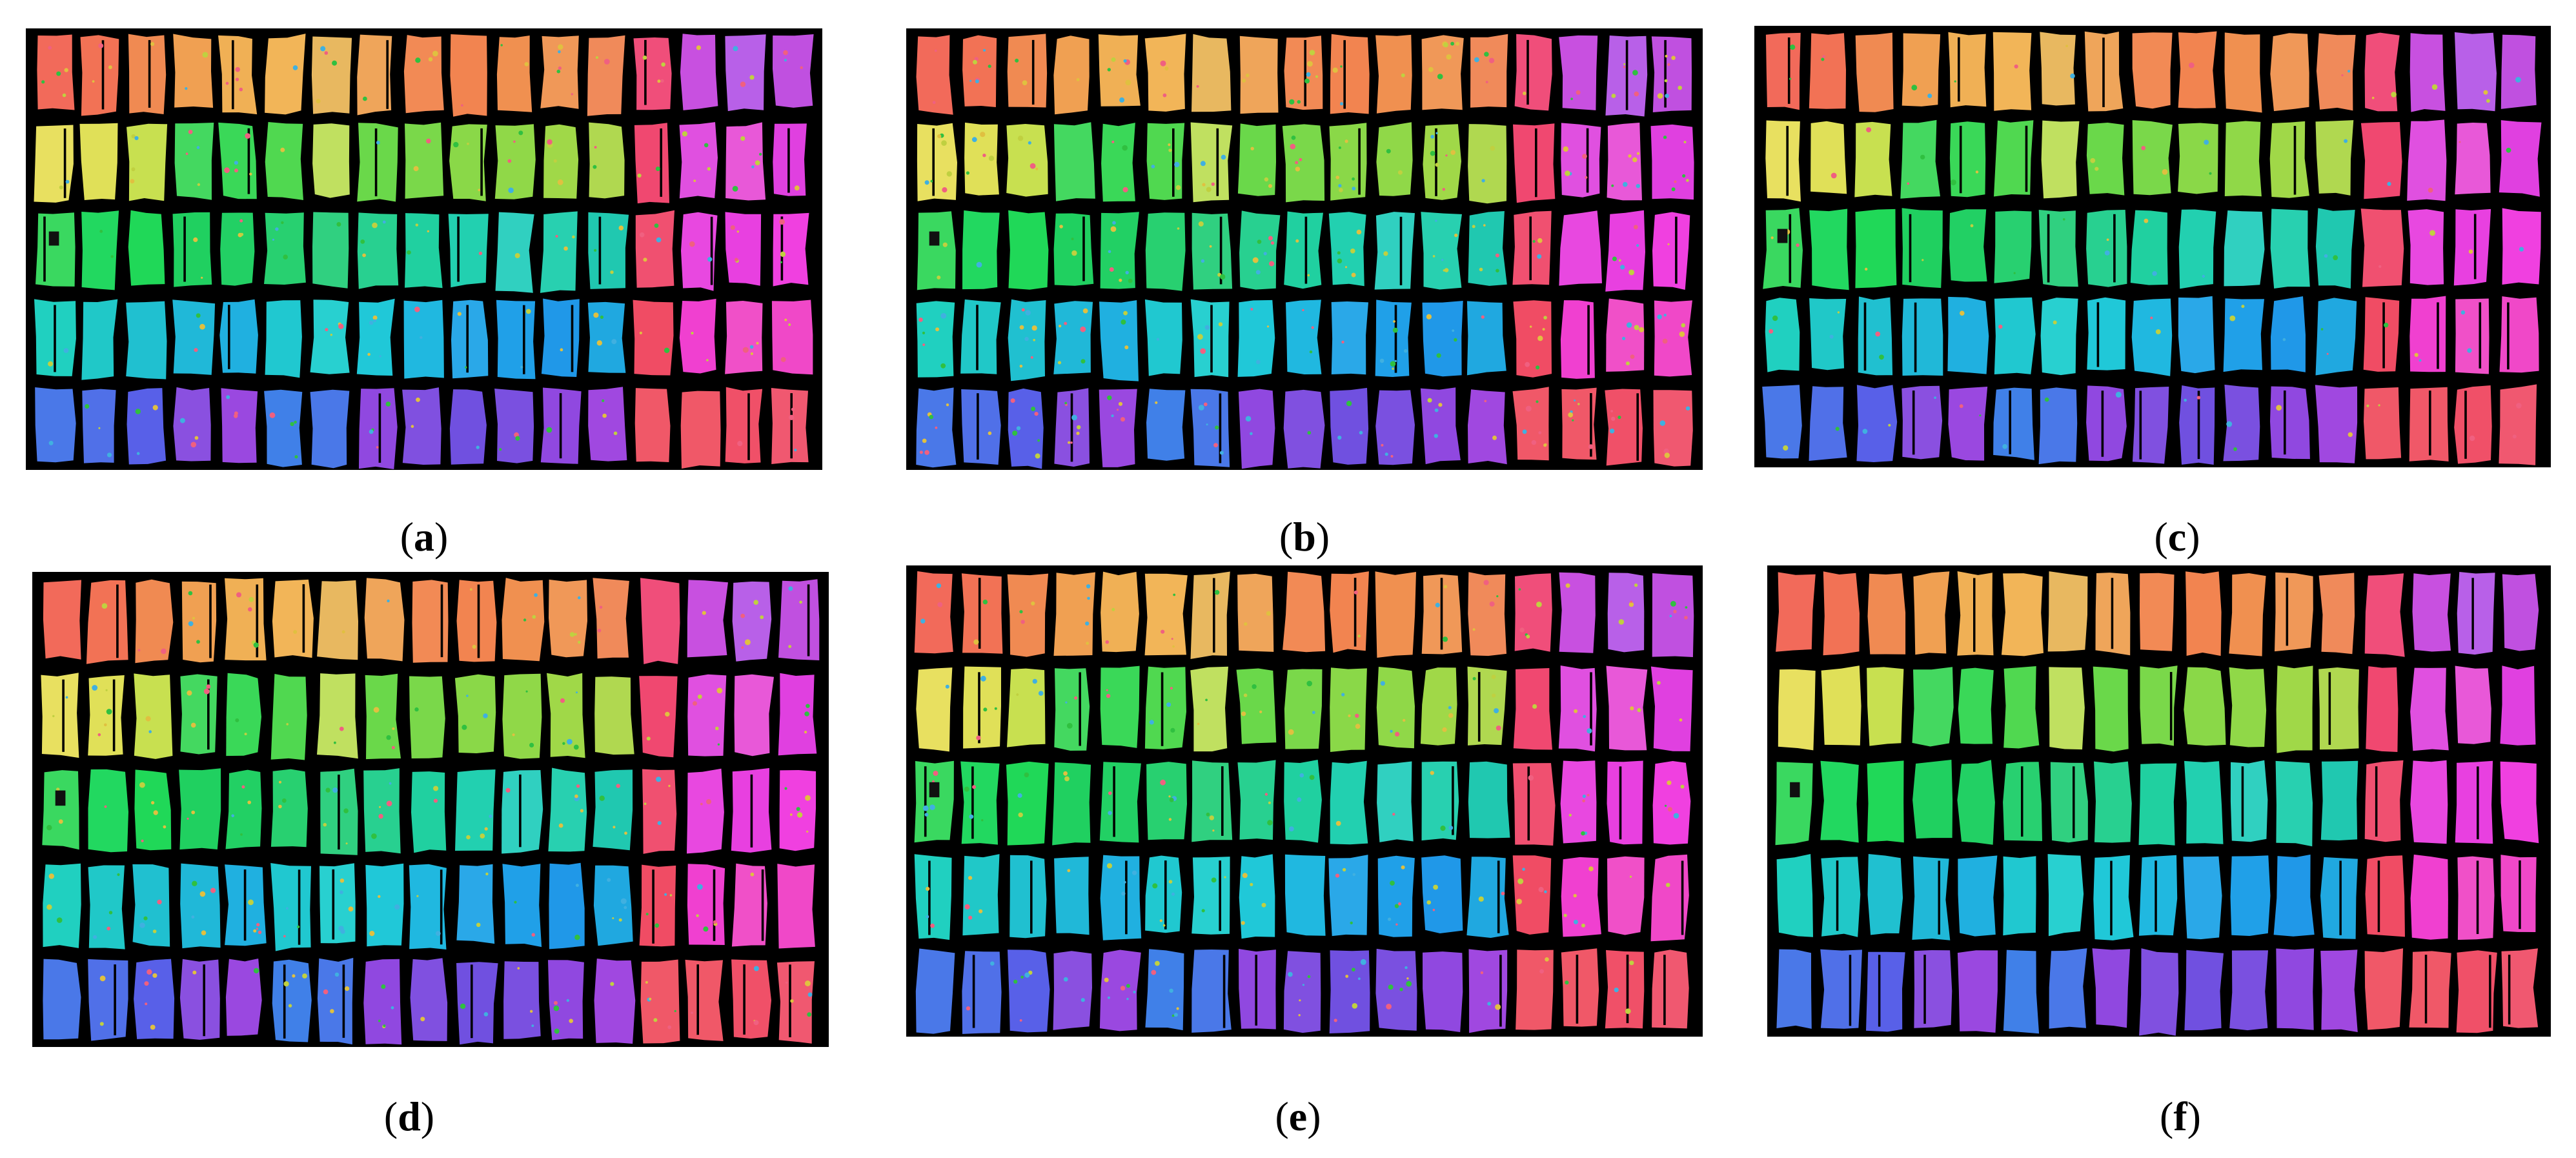  Describe the element at coordinates (430, 809) in the screenshot. I see `panel-d-segmentation-map` at that location.